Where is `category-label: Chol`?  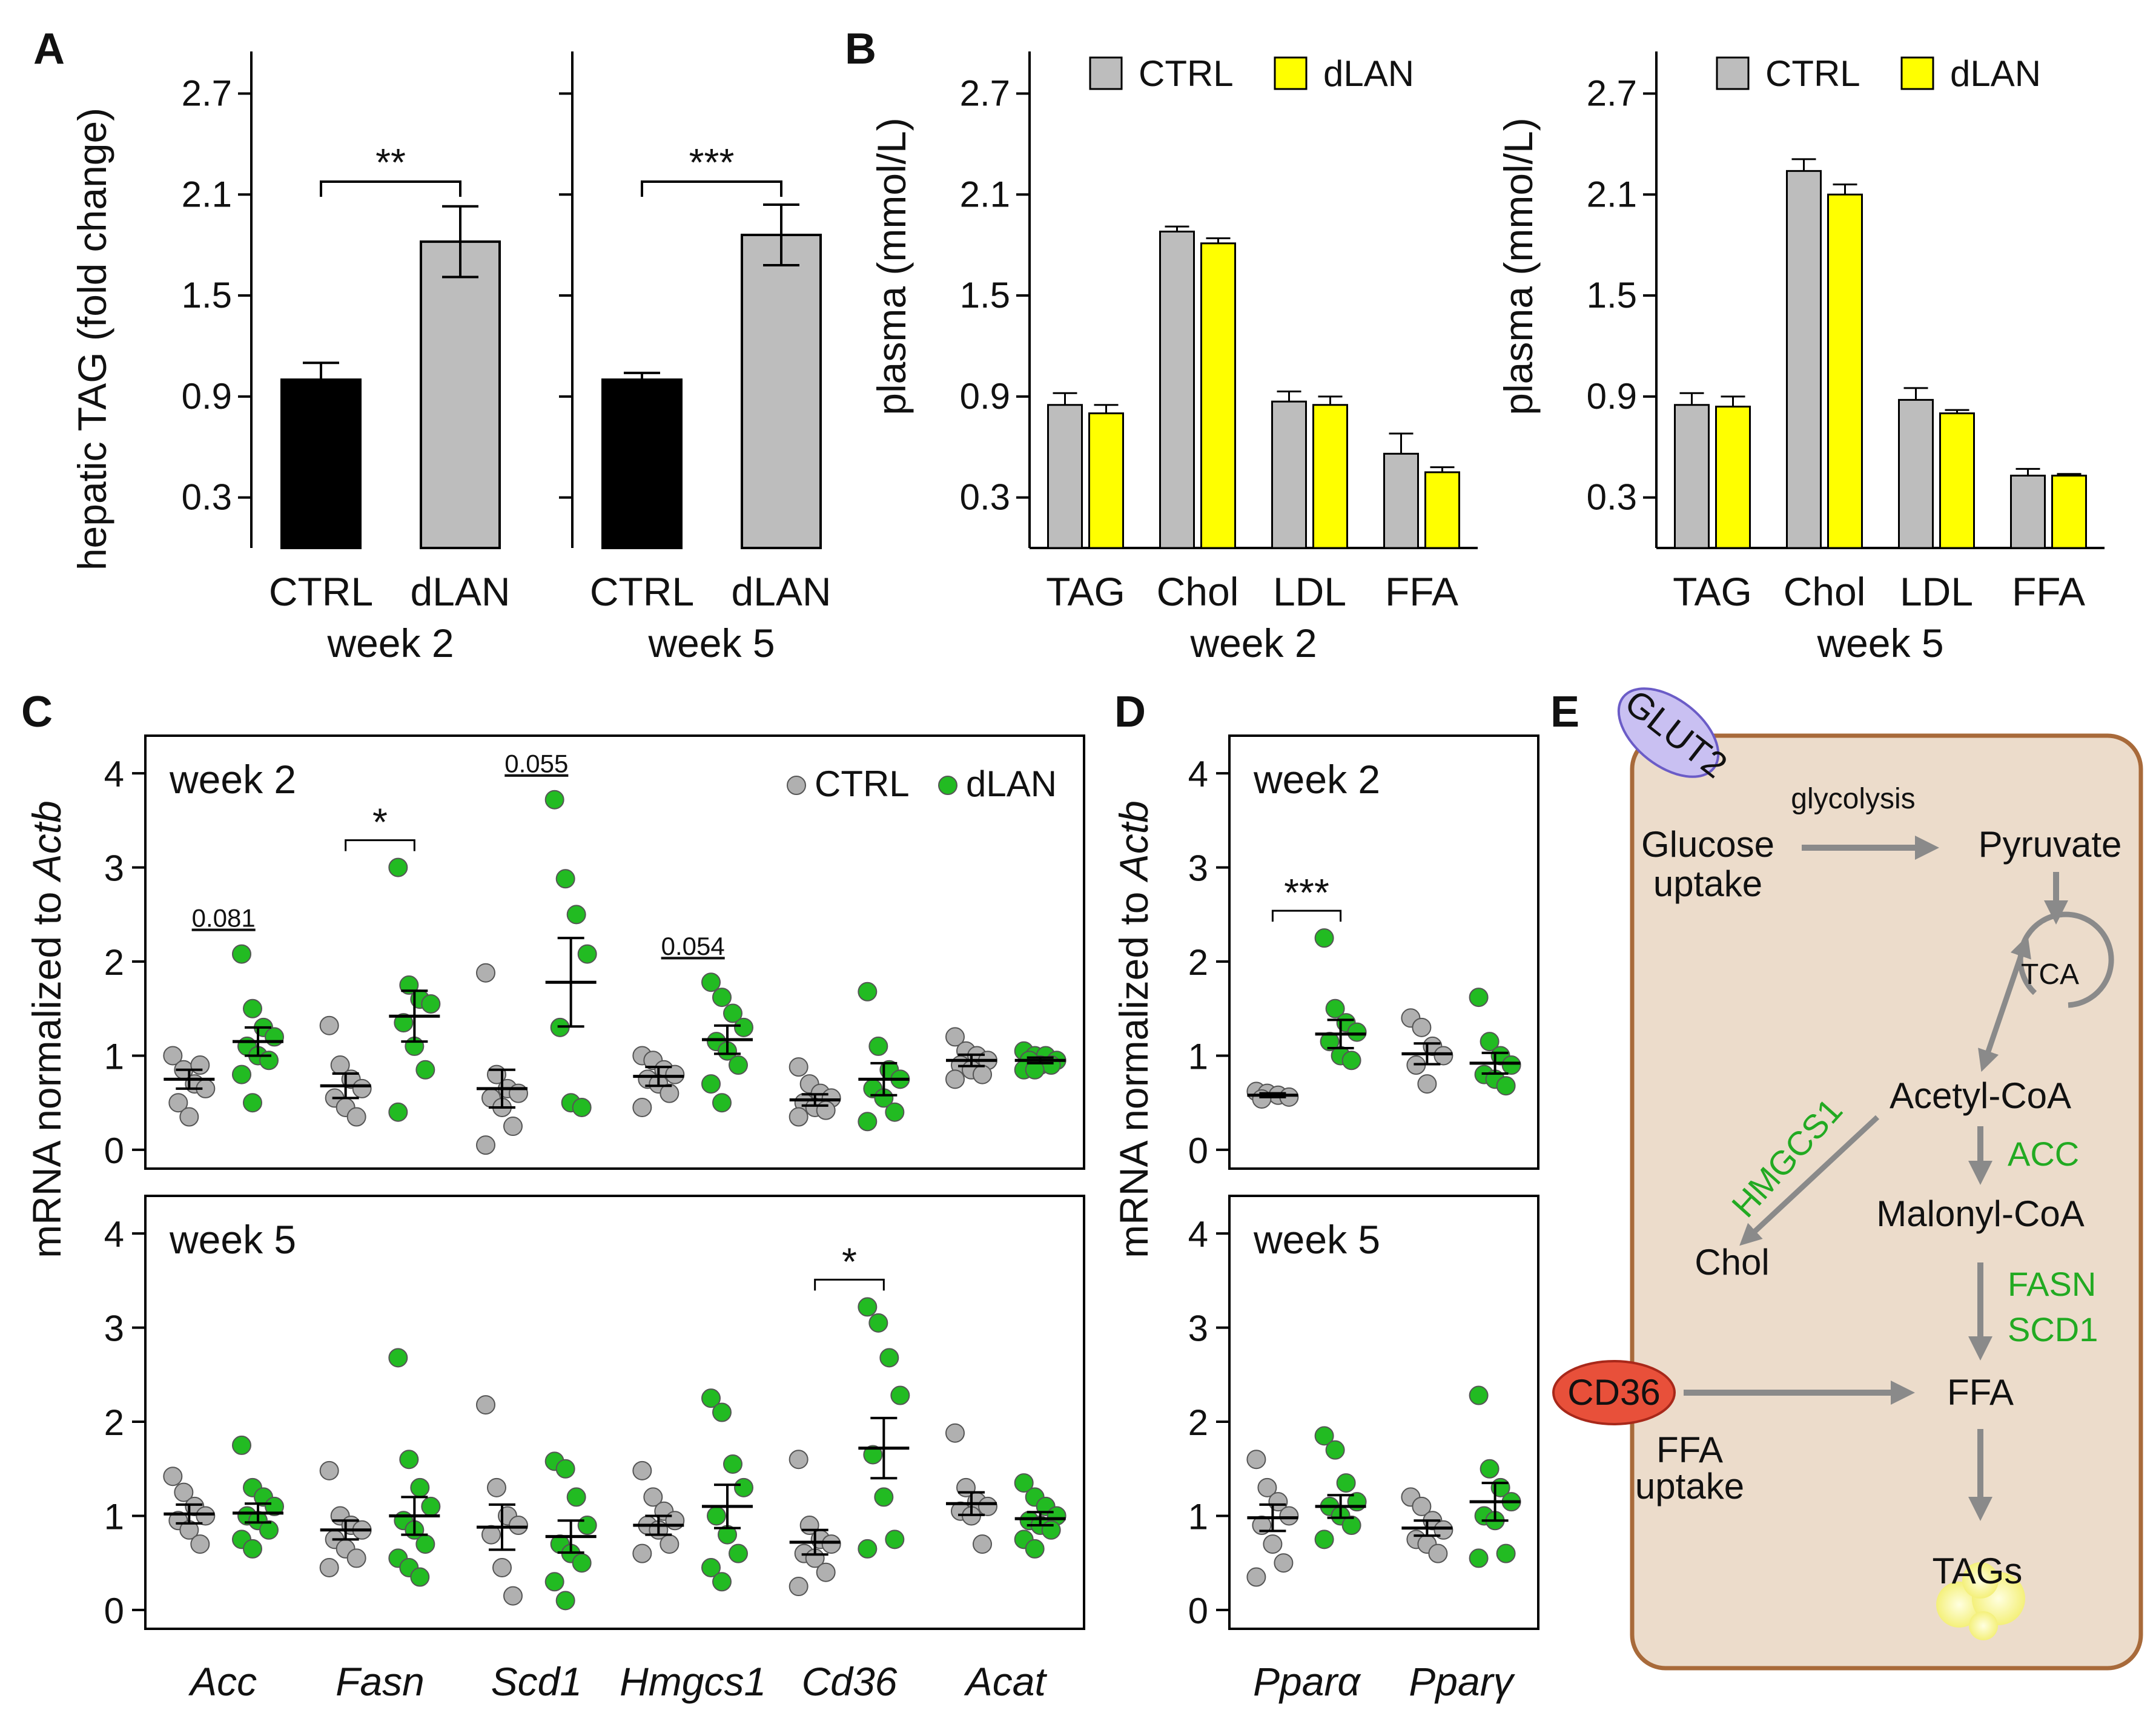 category-label: Chol is located at coordinates (1198, 591).